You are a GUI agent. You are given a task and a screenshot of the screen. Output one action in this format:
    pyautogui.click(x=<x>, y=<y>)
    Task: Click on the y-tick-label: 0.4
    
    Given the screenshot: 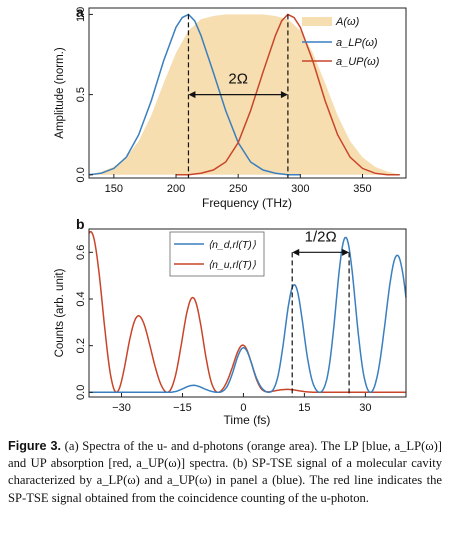 What is the action you would take?
    pyautogui.click(x=81, y=298)
    